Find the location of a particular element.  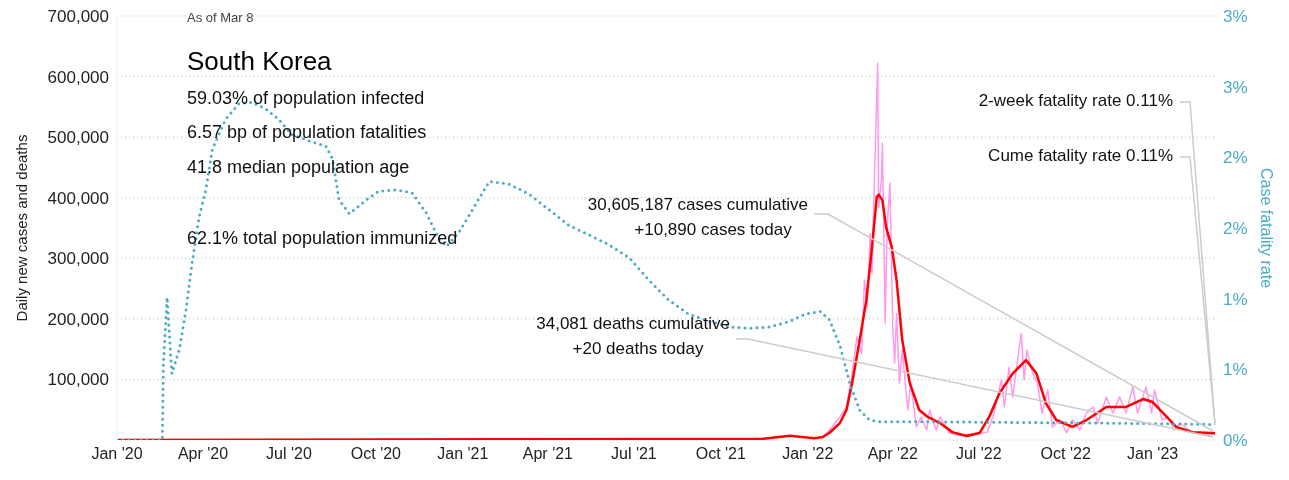

annotation: 41.8 median population age is located at coordinates (298, 167).